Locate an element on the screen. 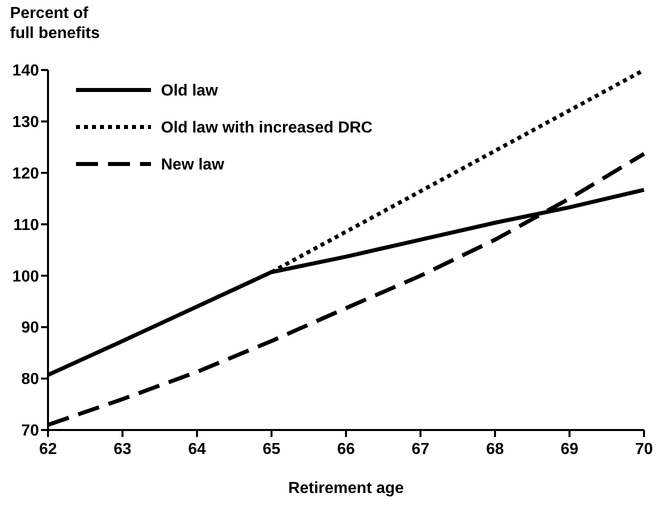 The height and width of the screenshot is (505, 660). x-tick-label: 68 is located at coordinates (495, 449).